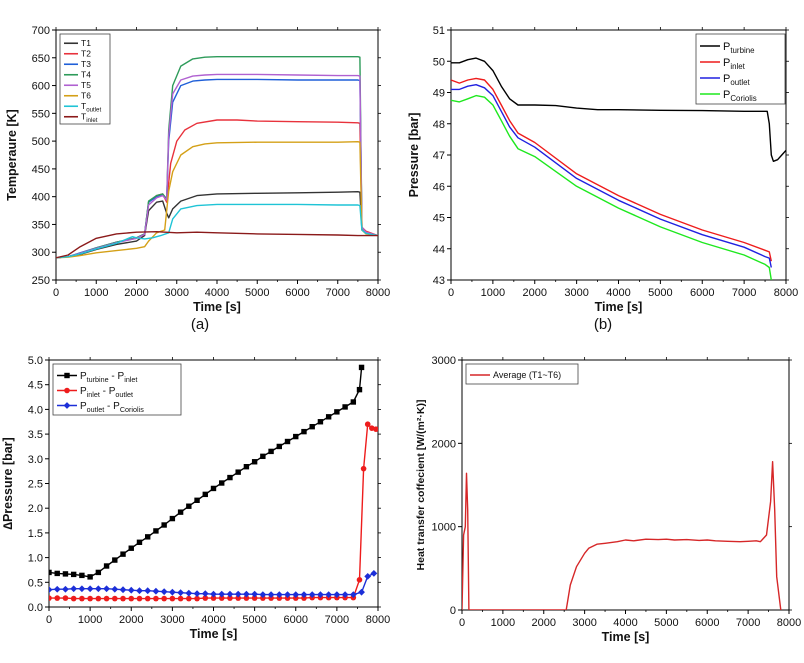 The image size is (804, 663). Describe the element at coordinates (35, 485) in the screenshot. I see `y-tick-label: 2.5` at that location.